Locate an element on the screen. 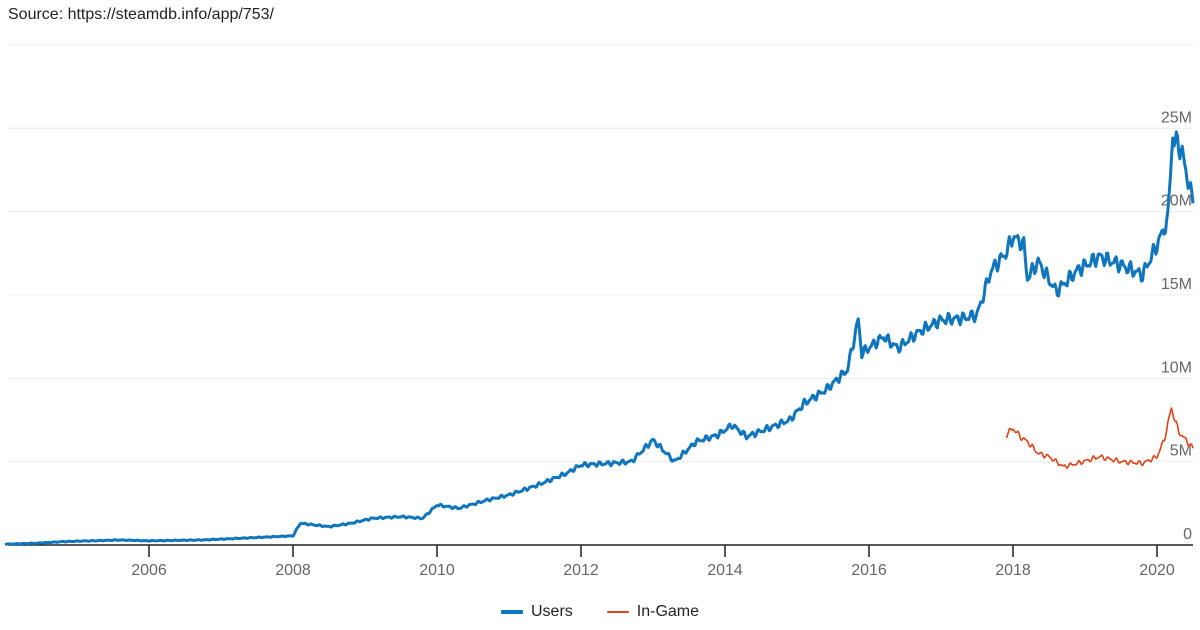  legend-label-users: Users is located at coordinates (551, 611).